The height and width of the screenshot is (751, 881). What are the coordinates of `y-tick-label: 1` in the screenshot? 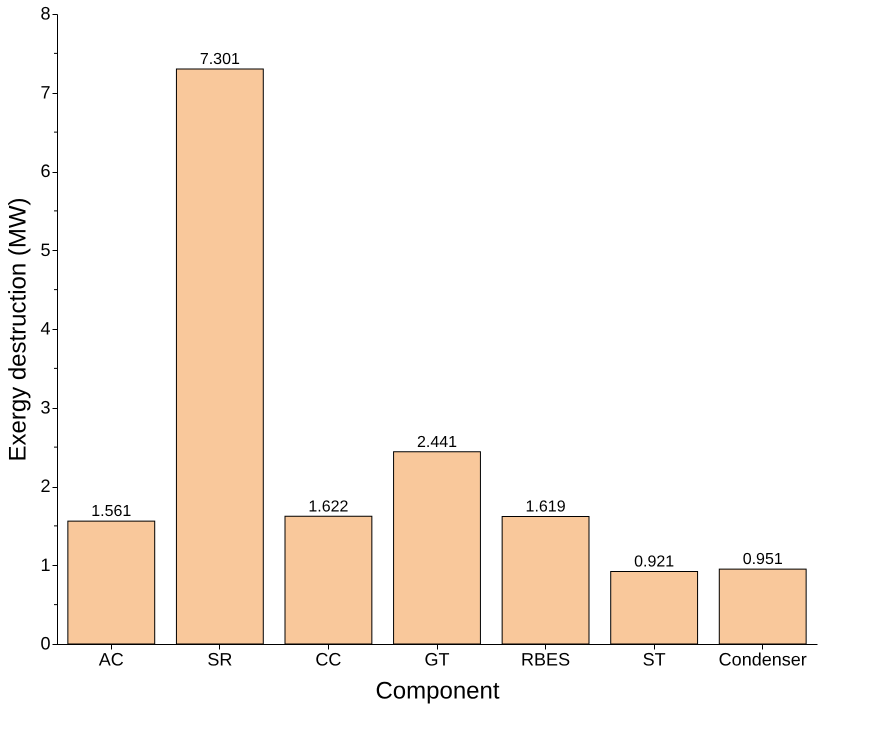 It's located at (45, 564).